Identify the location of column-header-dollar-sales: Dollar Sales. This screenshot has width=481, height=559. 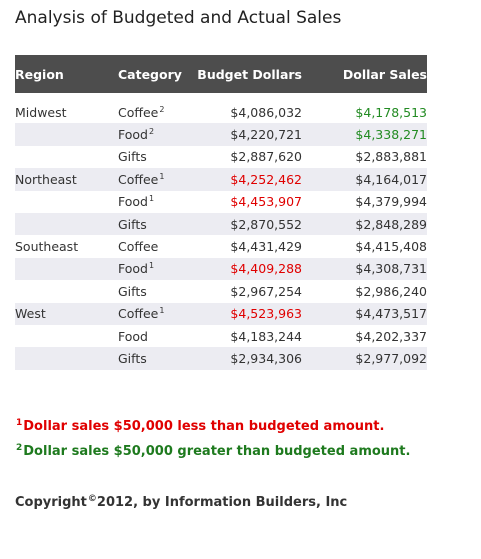
(364, 74).